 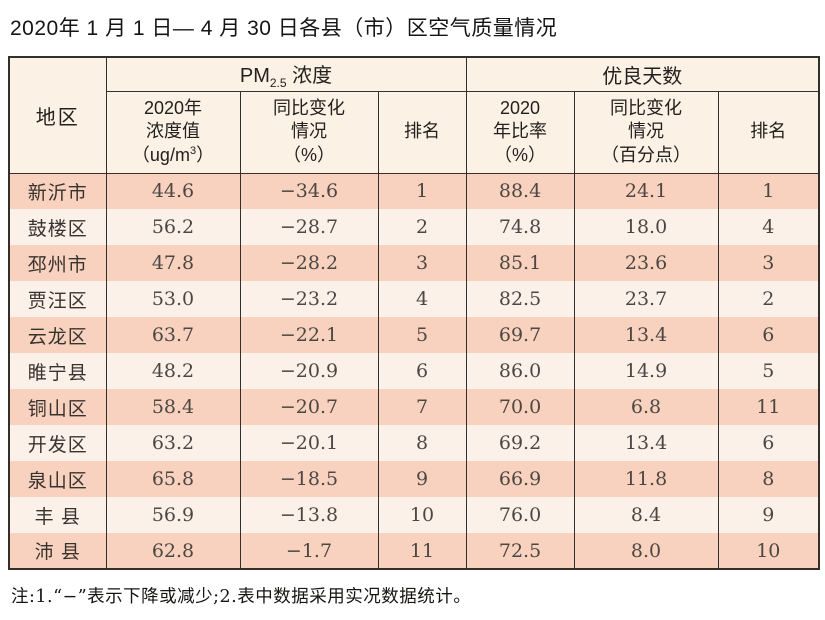 I want to click on pm-value-header-line2: 浓度值, so click(x=173, y=131).